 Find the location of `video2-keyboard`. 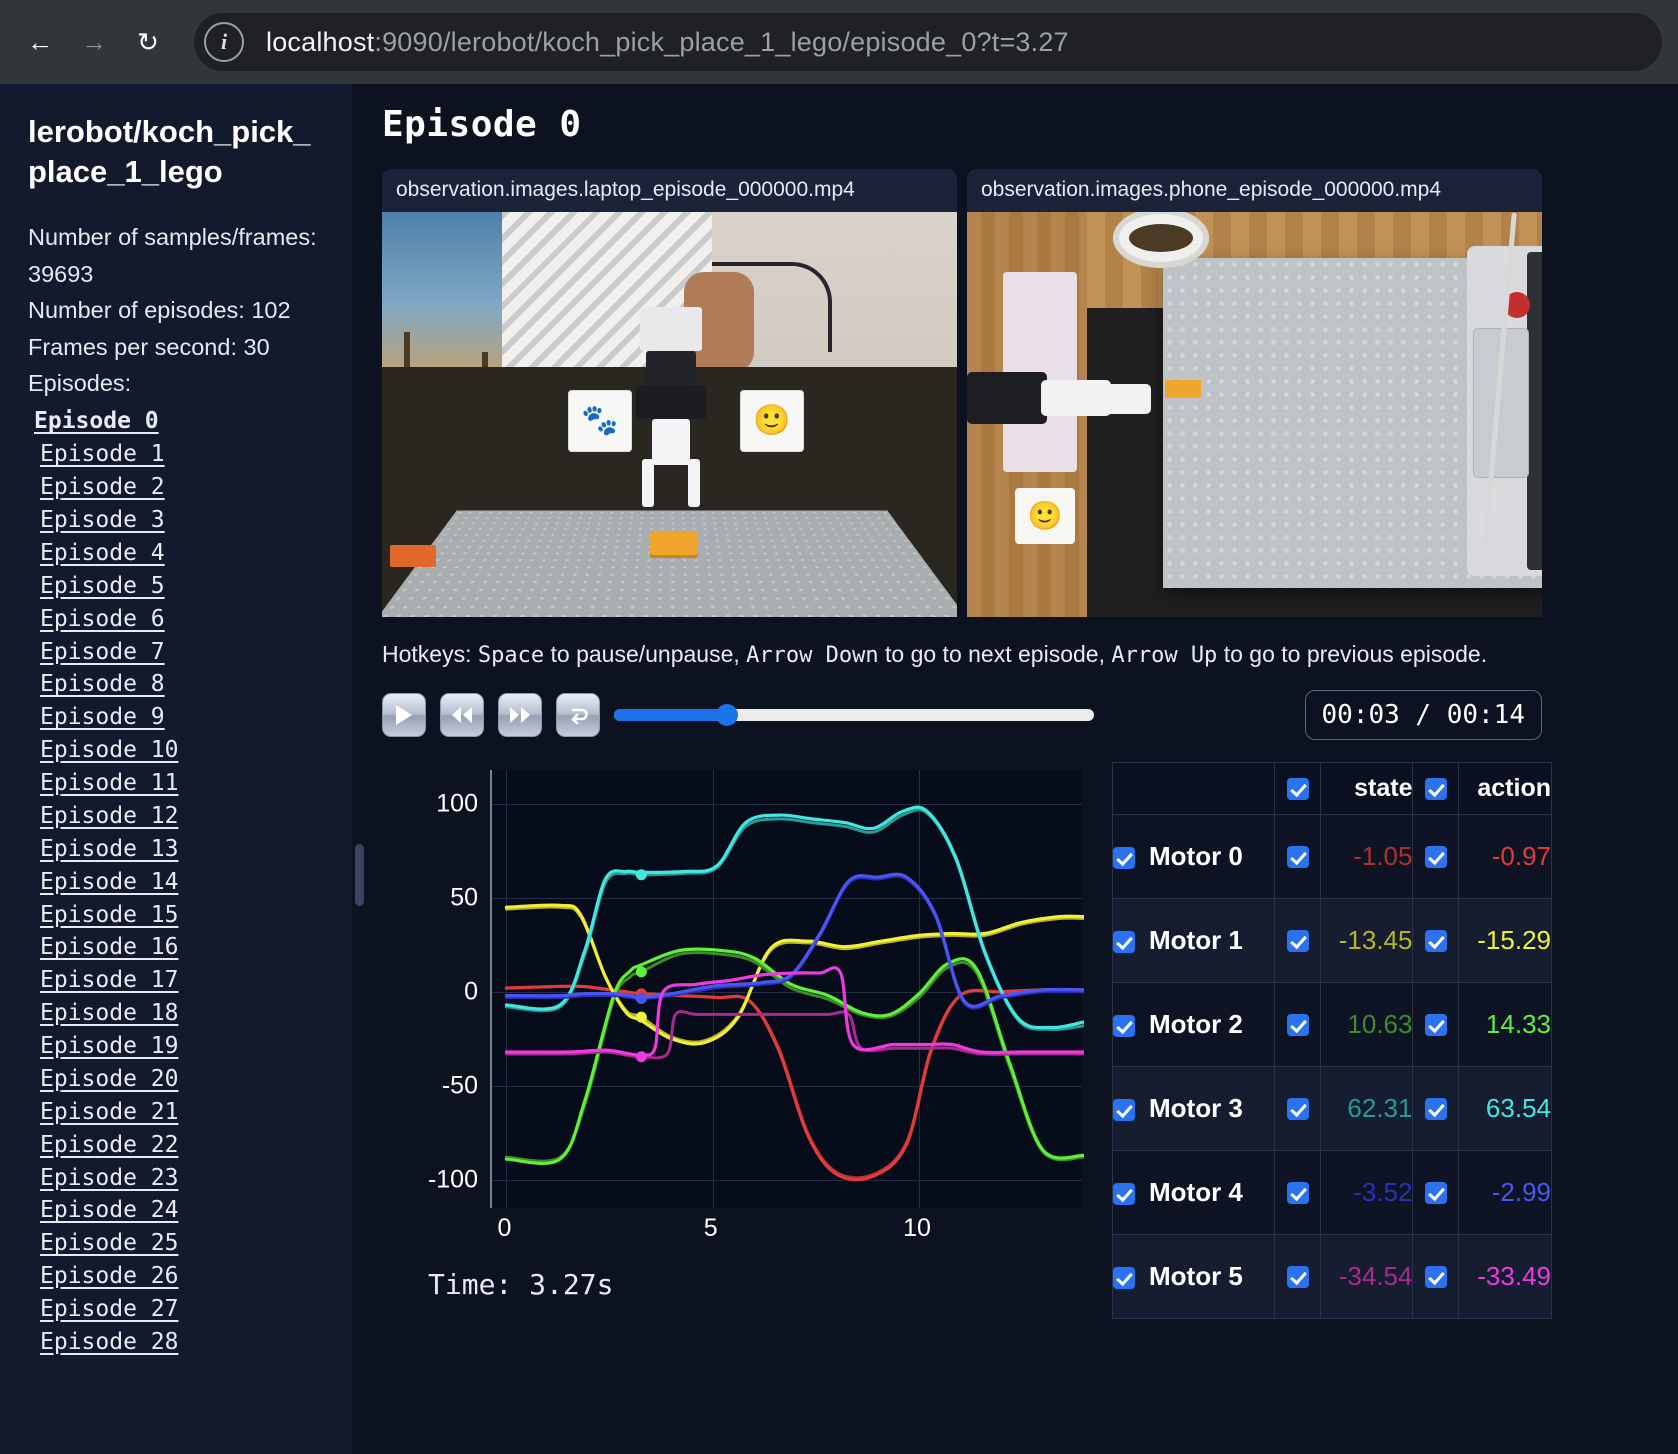

video2-keyboard is located at coordinates (1534, 411).